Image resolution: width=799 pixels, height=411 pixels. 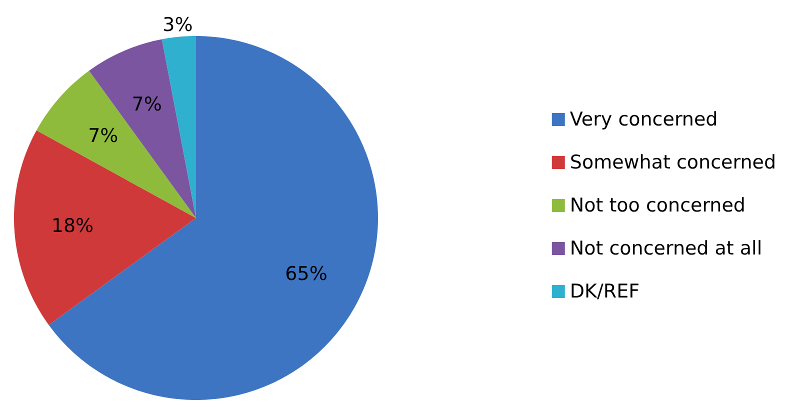 I want to click on legend-label: Somewhat concerned, so click(x=673, y=163).